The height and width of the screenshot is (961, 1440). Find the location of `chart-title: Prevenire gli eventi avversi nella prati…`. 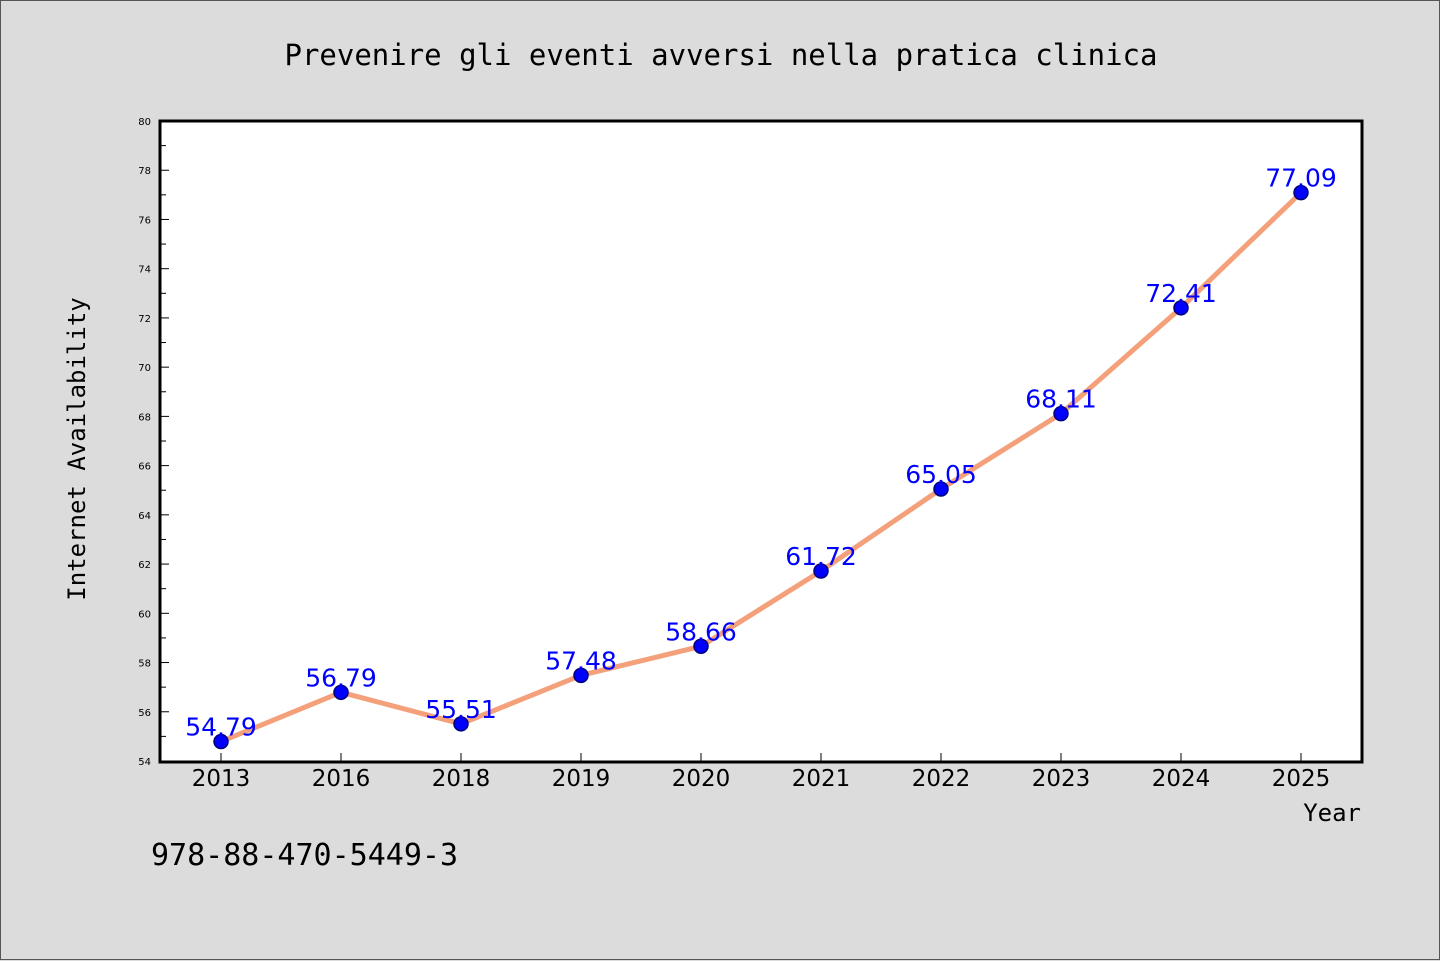

chart-title: Prevenire gli eventi avversi nella prati… is located at coordinates (721, 55).